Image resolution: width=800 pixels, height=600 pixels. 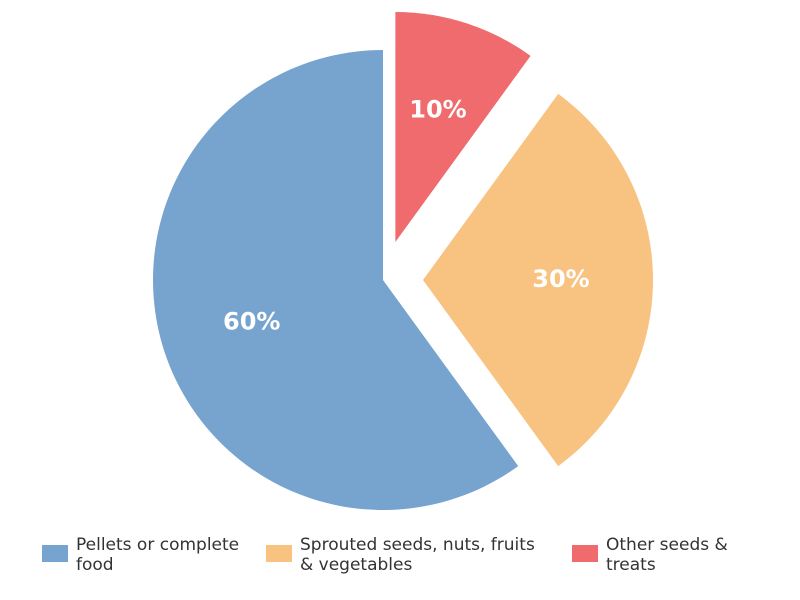 I want to click on value-label: 30%, so click(x=560, y=279).